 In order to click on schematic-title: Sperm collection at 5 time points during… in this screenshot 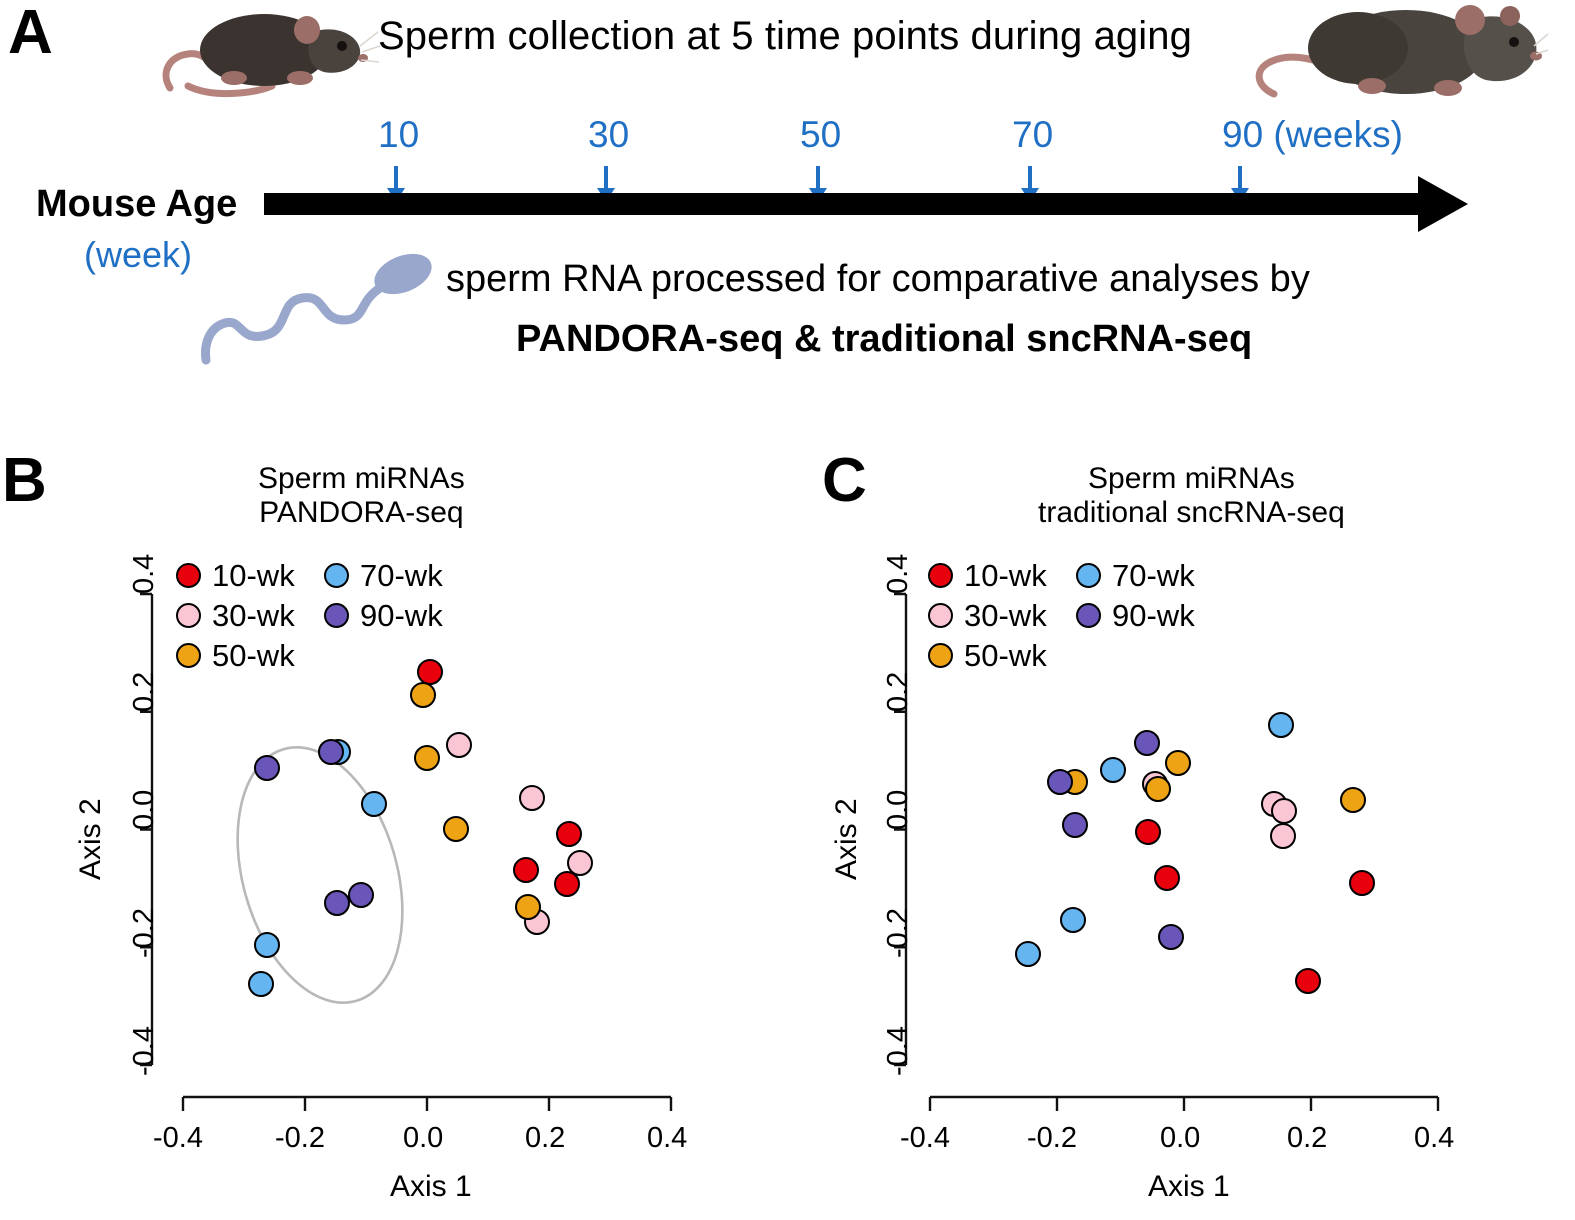, I will do `click(785, 36)`.